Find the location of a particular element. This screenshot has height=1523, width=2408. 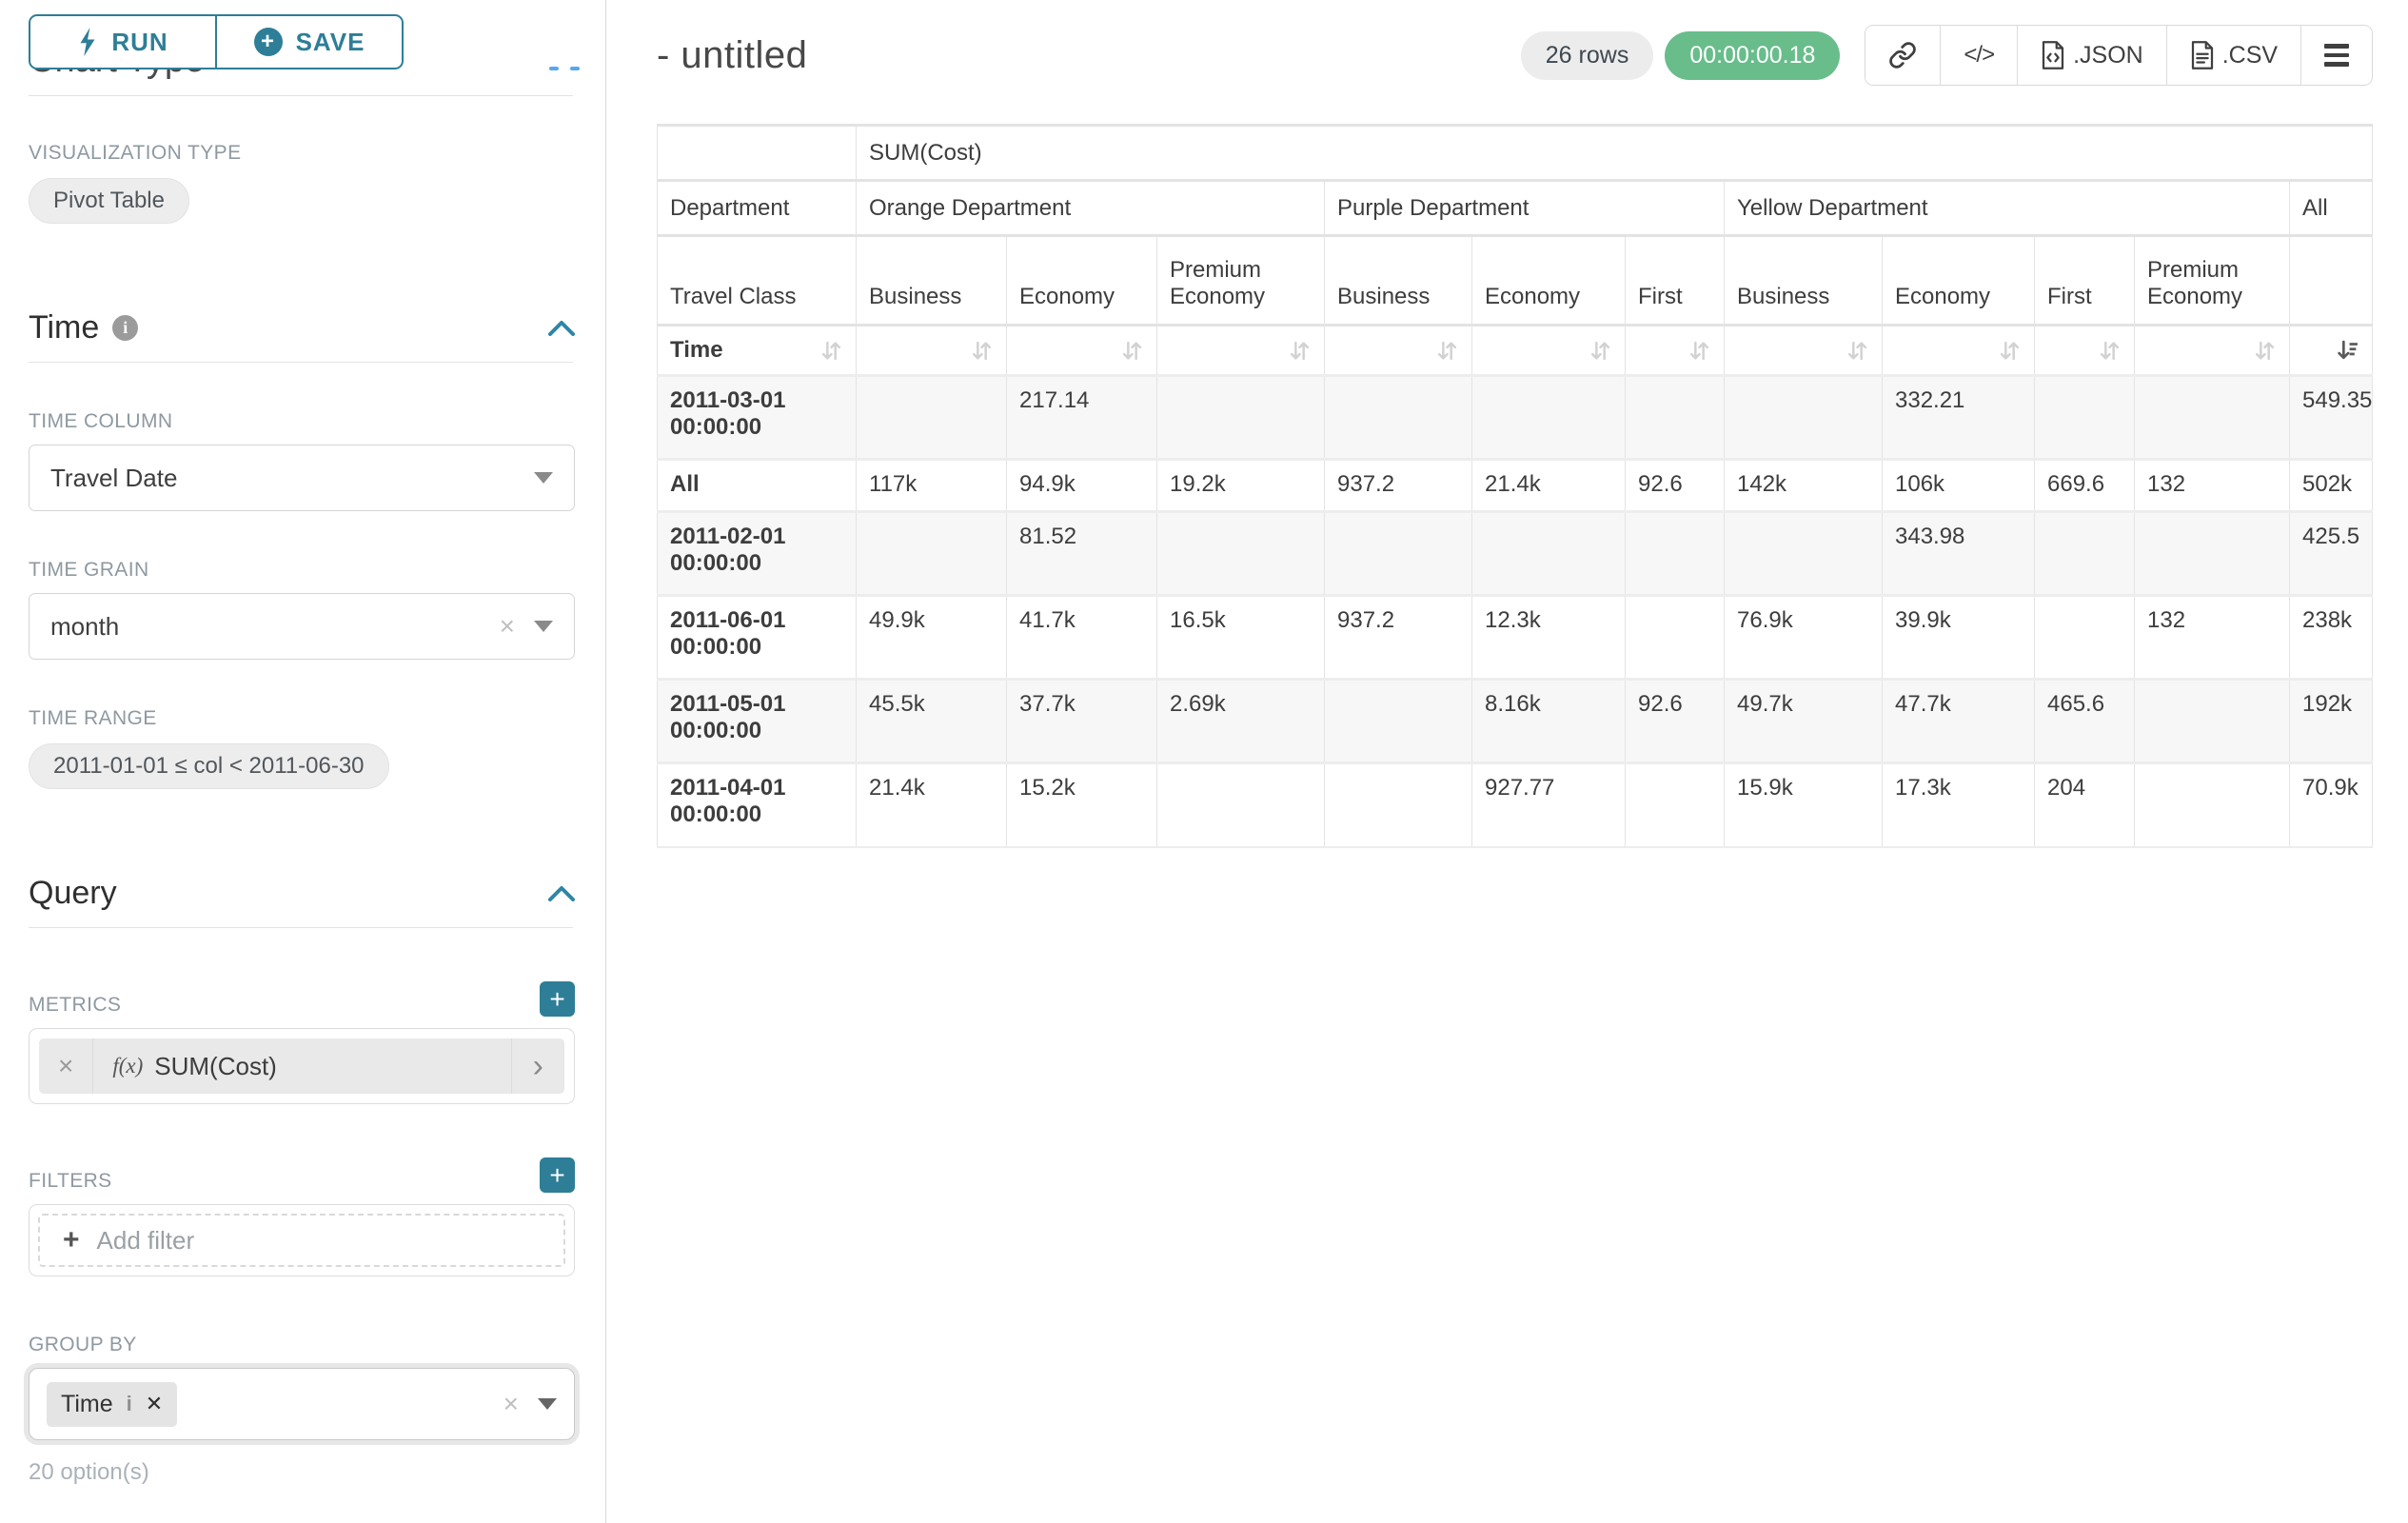

menu-button is located at coordinates (2336, 56).